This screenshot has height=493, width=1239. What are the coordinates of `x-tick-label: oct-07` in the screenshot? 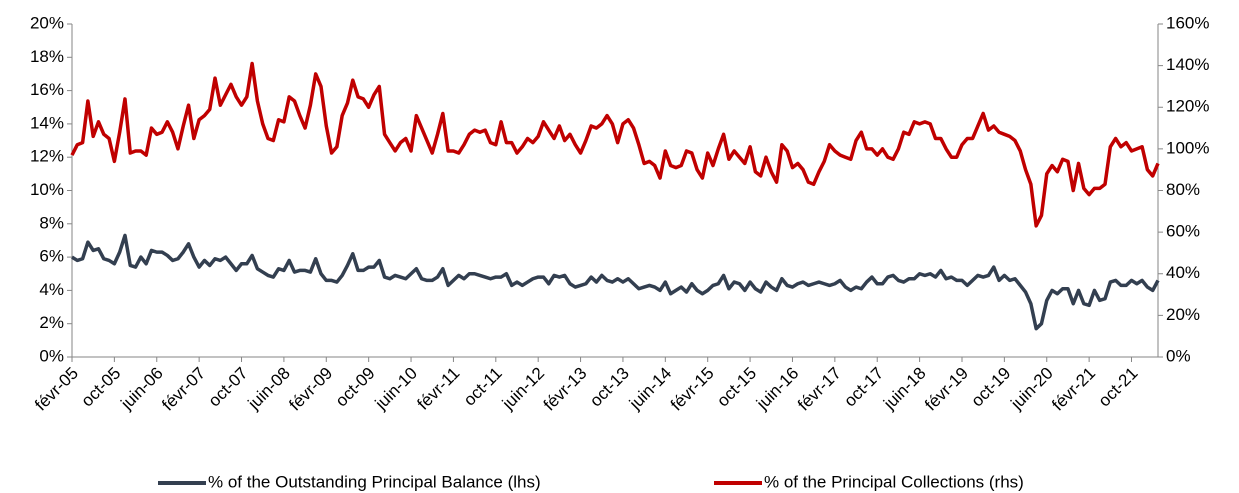 It's located at (228, 387).